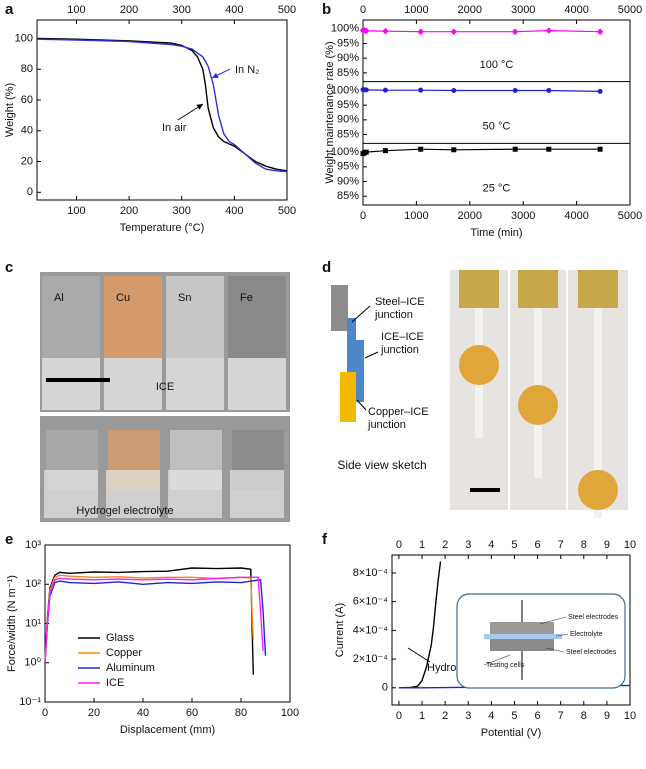 Image resolution: width=646 pixels, height=769 pixels. What do you see at coordinates (445, 716) in the screenshot?
I see `x-tick-label: 2` at bounding box center [445, 716].